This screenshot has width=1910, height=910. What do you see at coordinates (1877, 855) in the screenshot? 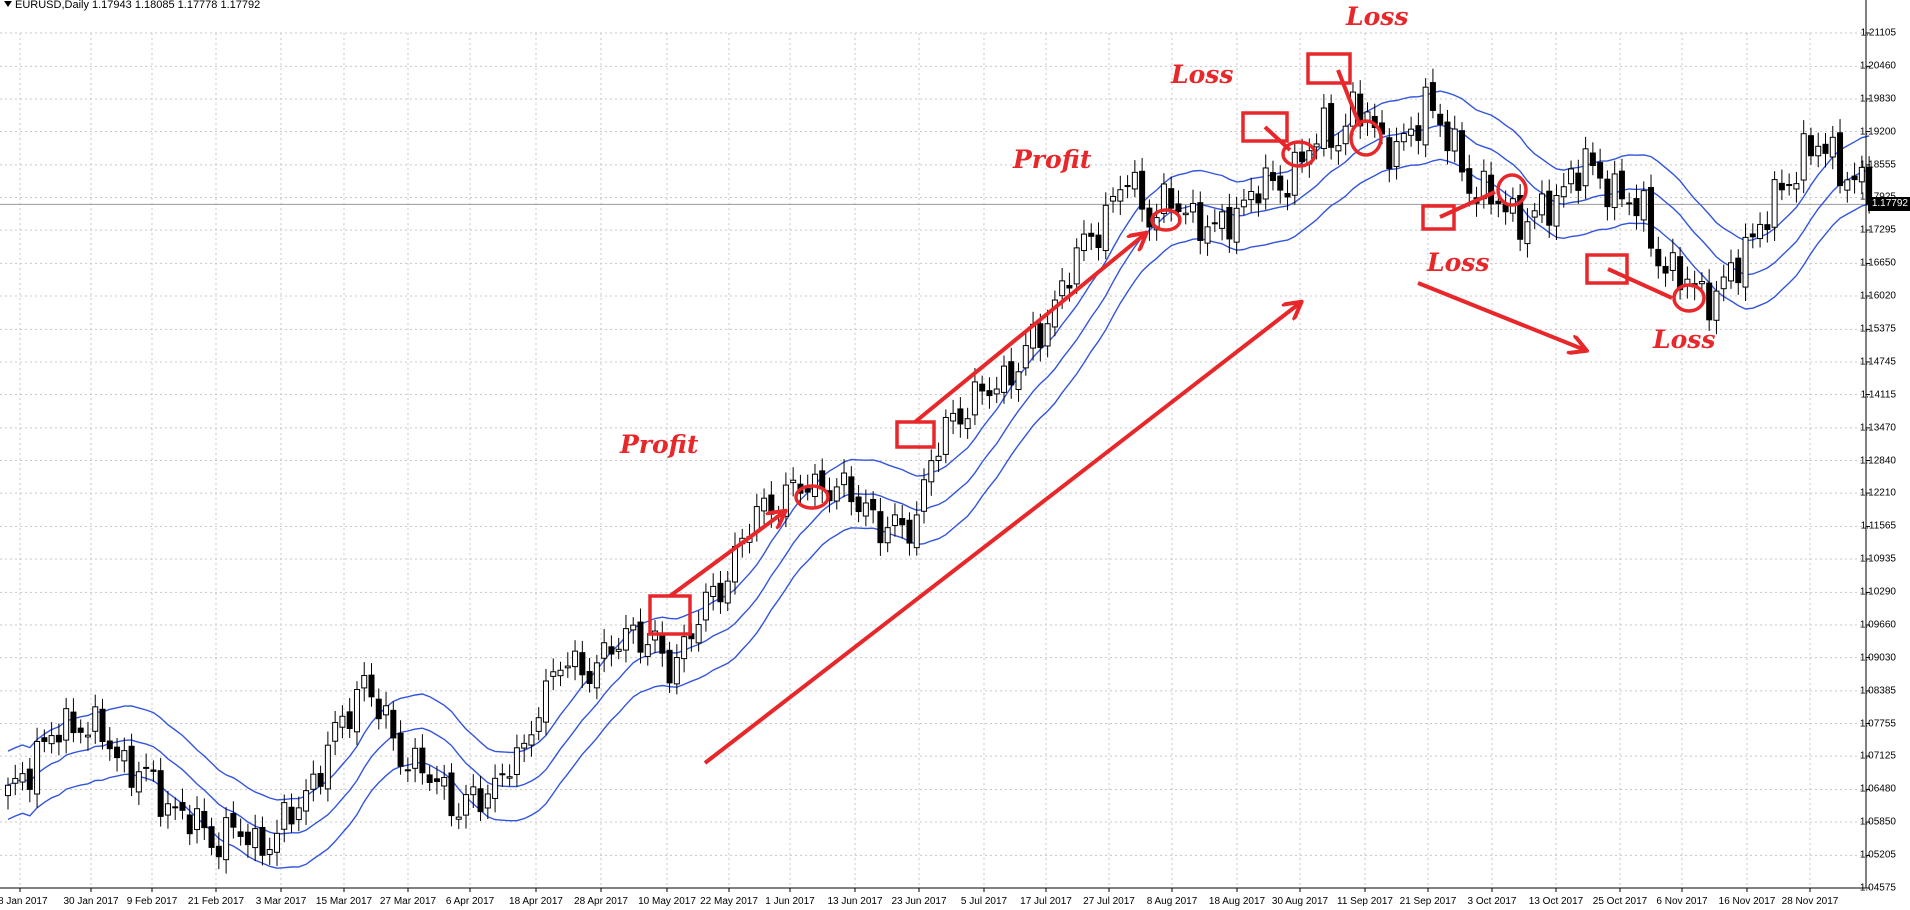
I see `y-tick-label: 1.05205` at bounding box center [1877, 855].